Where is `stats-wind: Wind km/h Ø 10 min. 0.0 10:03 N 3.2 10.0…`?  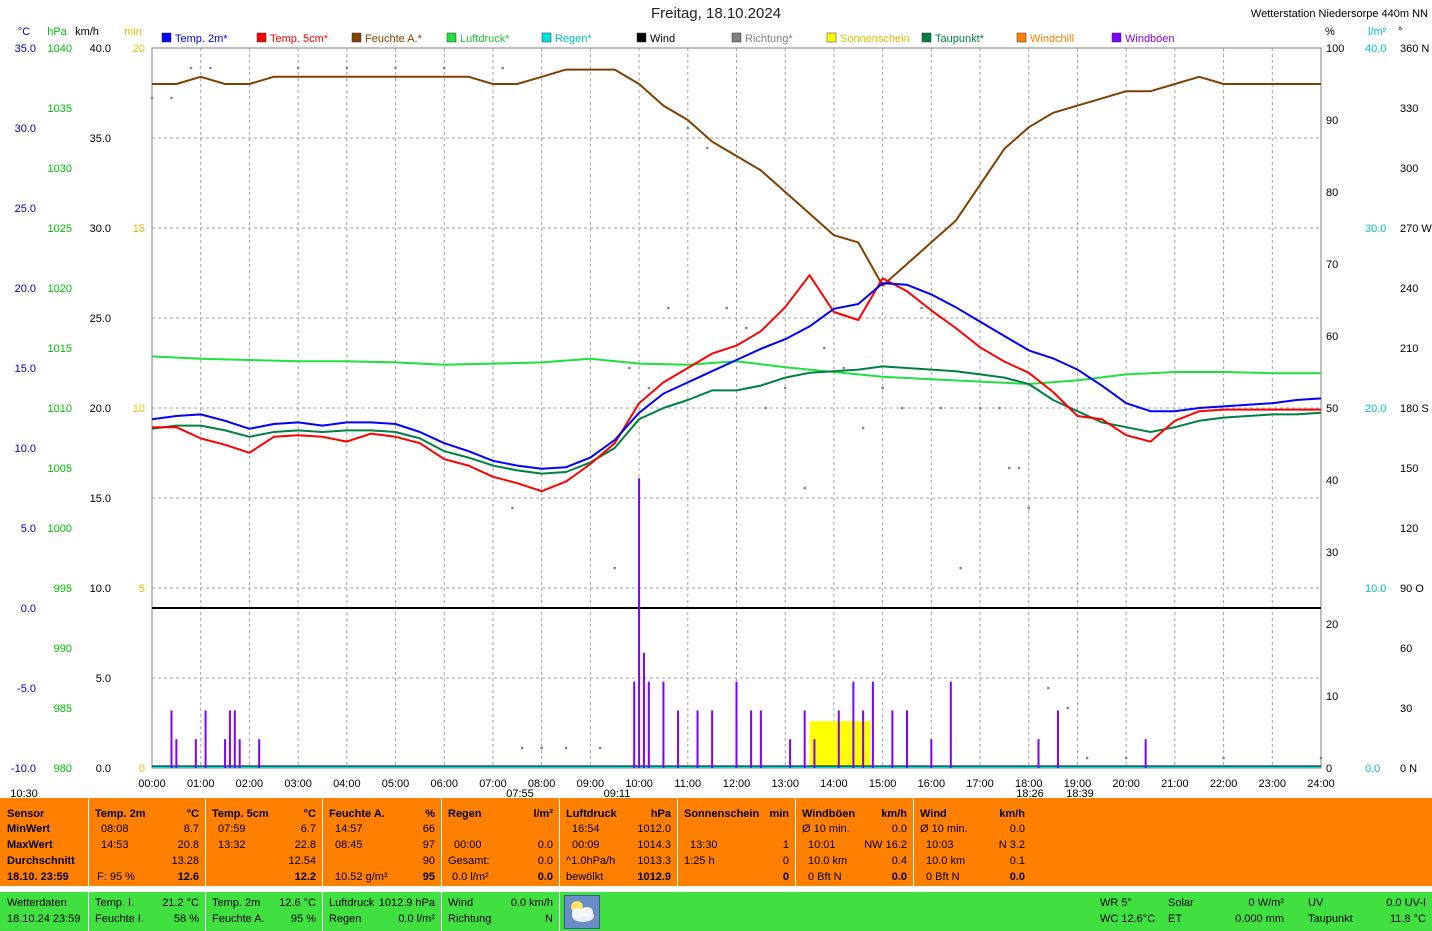 stats-wind: Wind km/h Ø 10 min. 0.0 10:03 N 3.2 10.0… is located at coordinates (972, 842).